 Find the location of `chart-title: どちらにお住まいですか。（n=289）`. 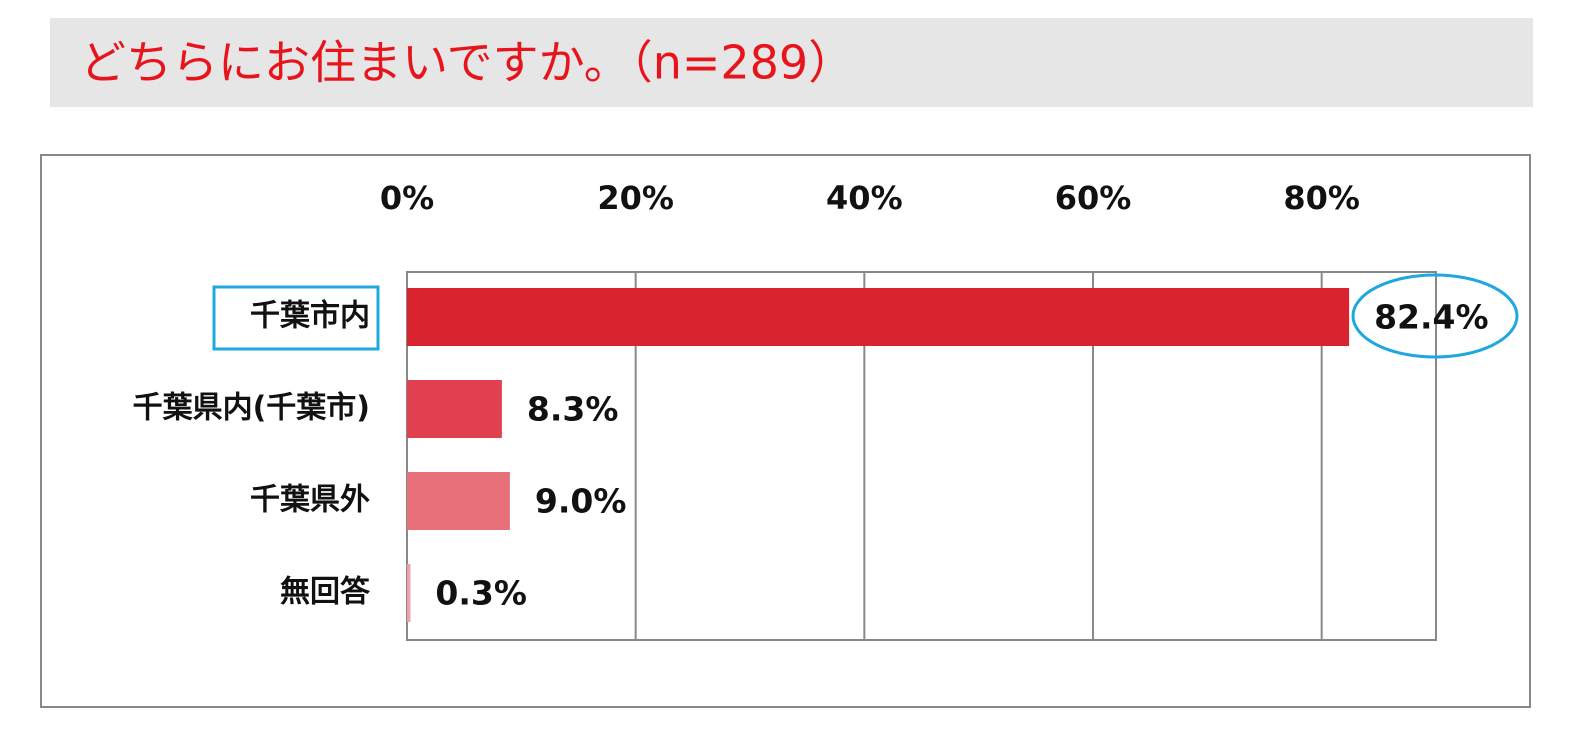

chart-title: どちらにお住まいですか。（n=289） is located at coordinates (467, 63).